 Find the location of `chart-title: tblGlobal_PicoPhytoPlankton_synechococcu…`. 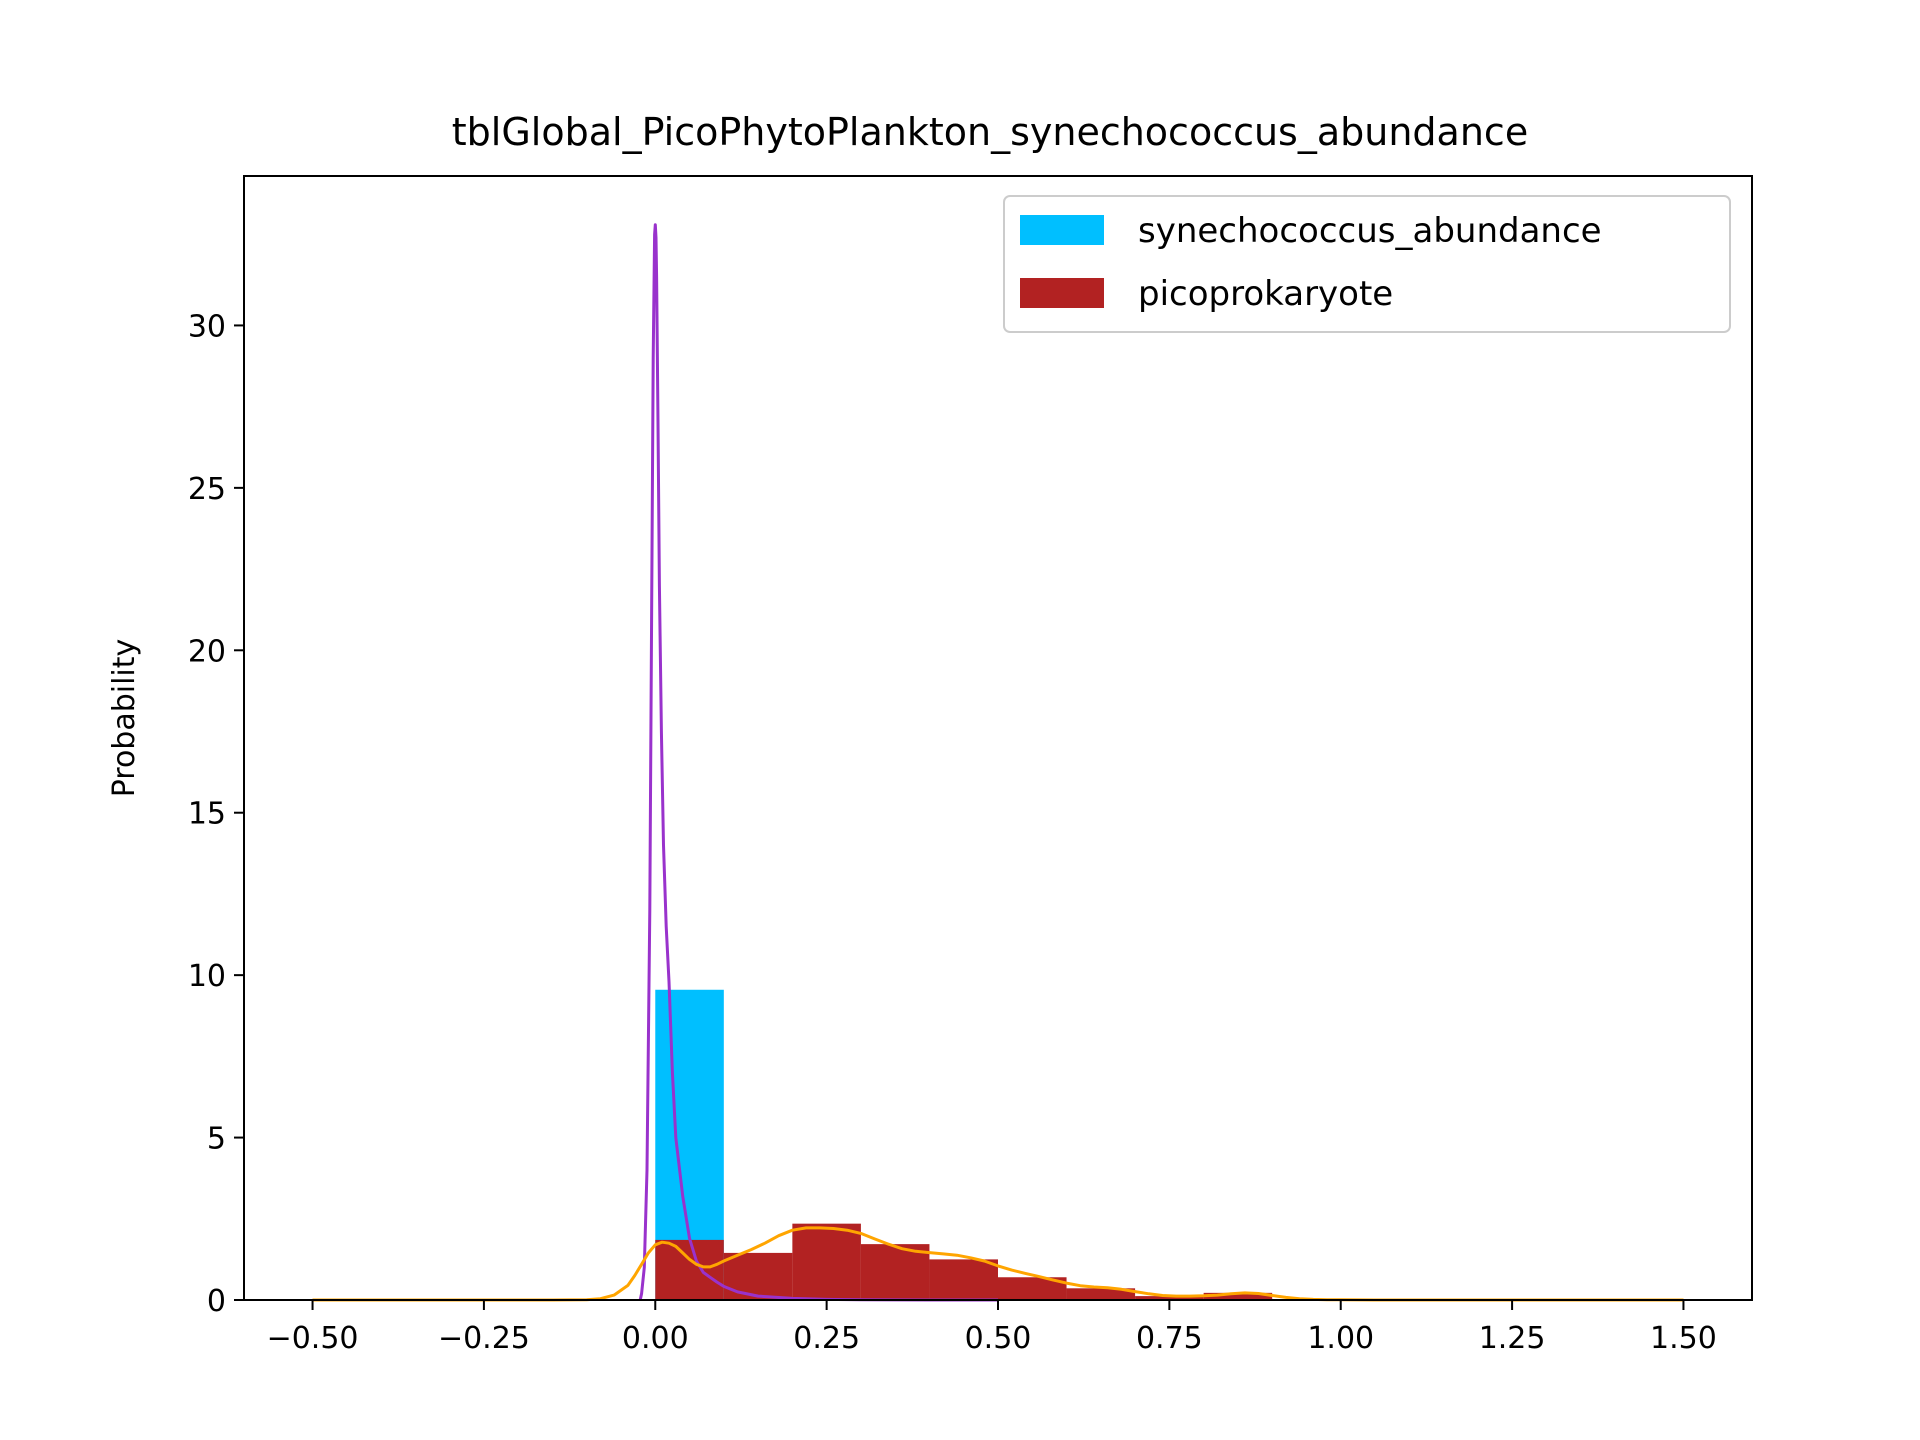

chart-title: tblGlobal_PicoPhytoPlankton_synechococcu… is located at coordinates (990, 132).